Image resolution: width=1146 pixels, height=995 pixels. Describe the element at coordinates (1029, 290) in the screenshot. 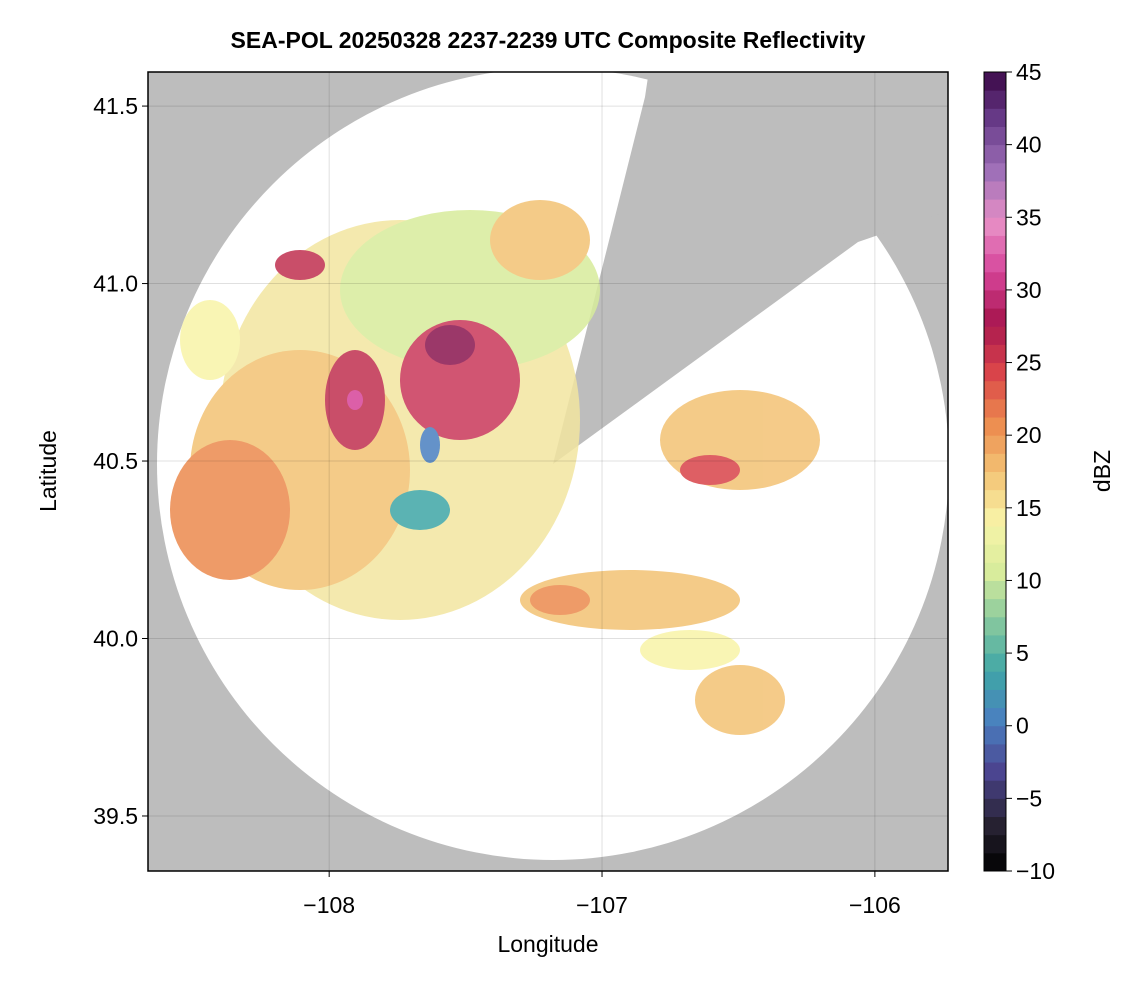

I see `colorbar-tick-label: 30` at that location.